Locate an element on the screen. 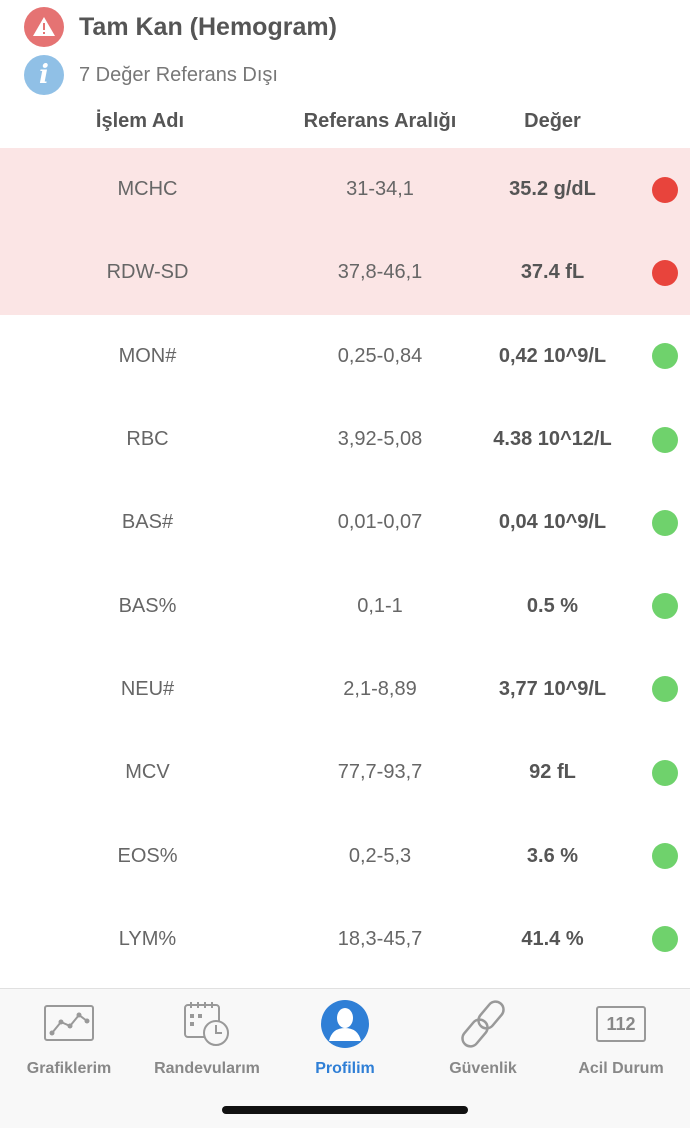 The image size is (690, 1128). test-name: LYM% is located at coordinates (147, 938).